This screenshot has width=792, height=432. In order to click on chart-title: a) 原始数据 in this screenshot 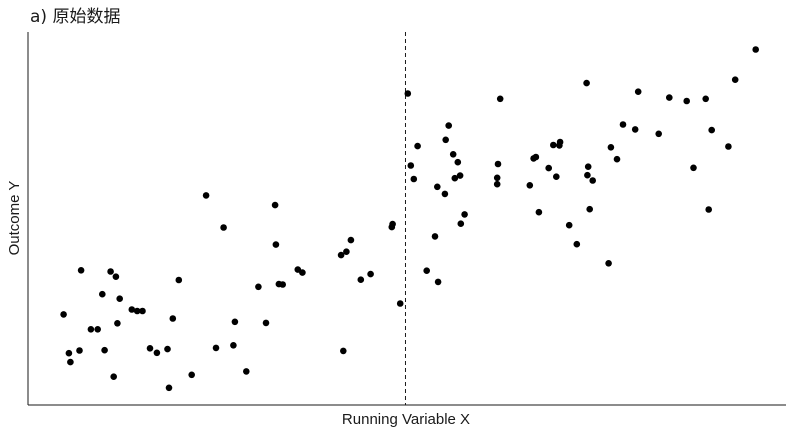, I will do `click(75, 17)`.